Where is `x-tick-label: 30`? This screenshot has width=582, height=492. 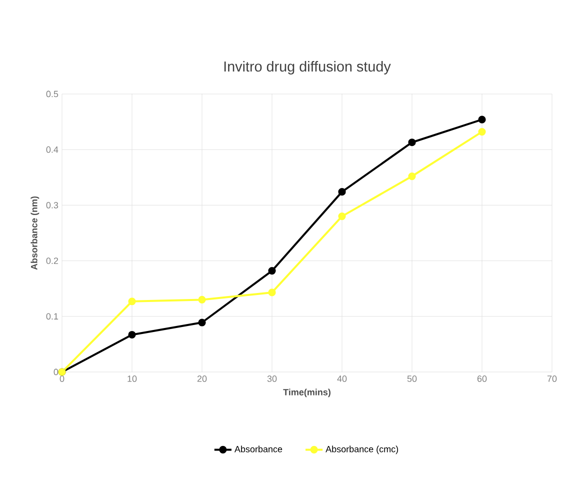
x-tick-label: 30 is located at coordinates (272, 379).